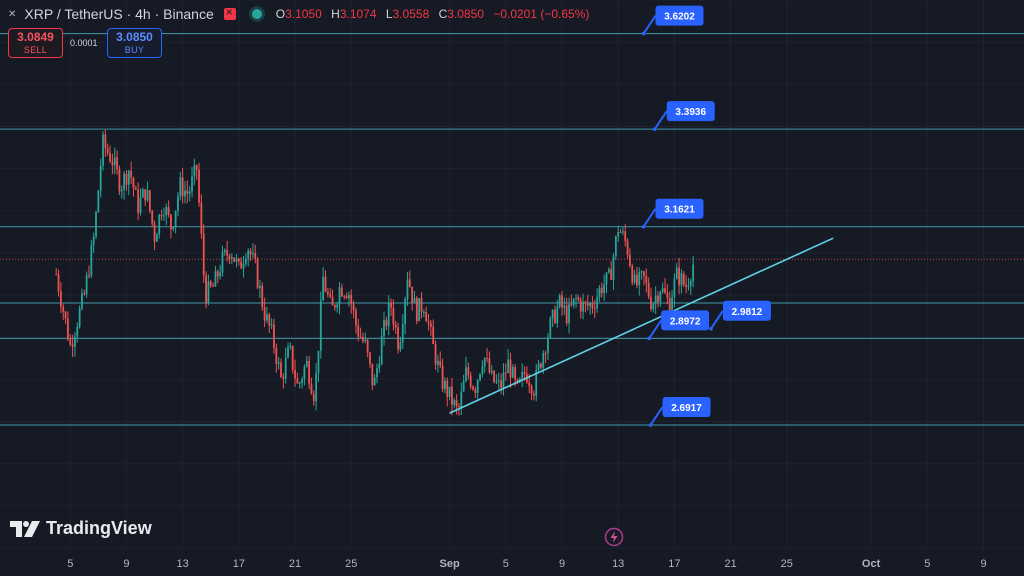  I want to click on buy-price: 3.0850, so click(134, 37).